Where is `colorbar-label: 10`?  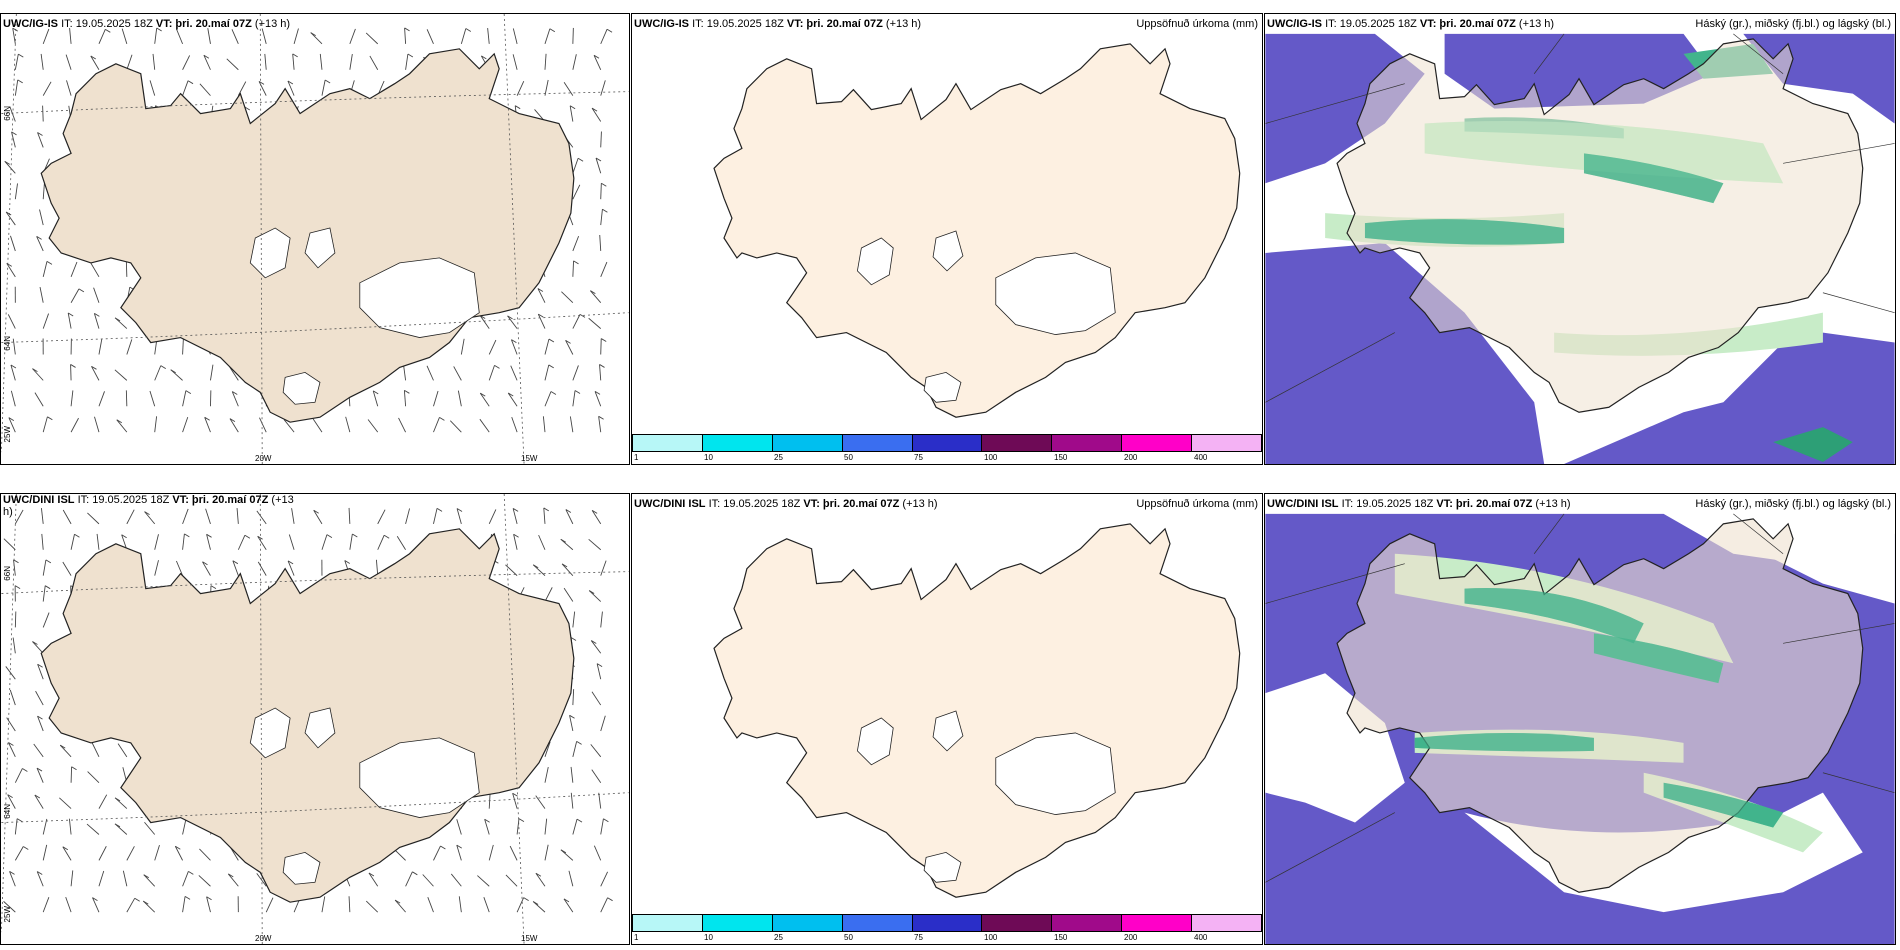
colorbar-label: 10 is located at coordinates (708, 937).